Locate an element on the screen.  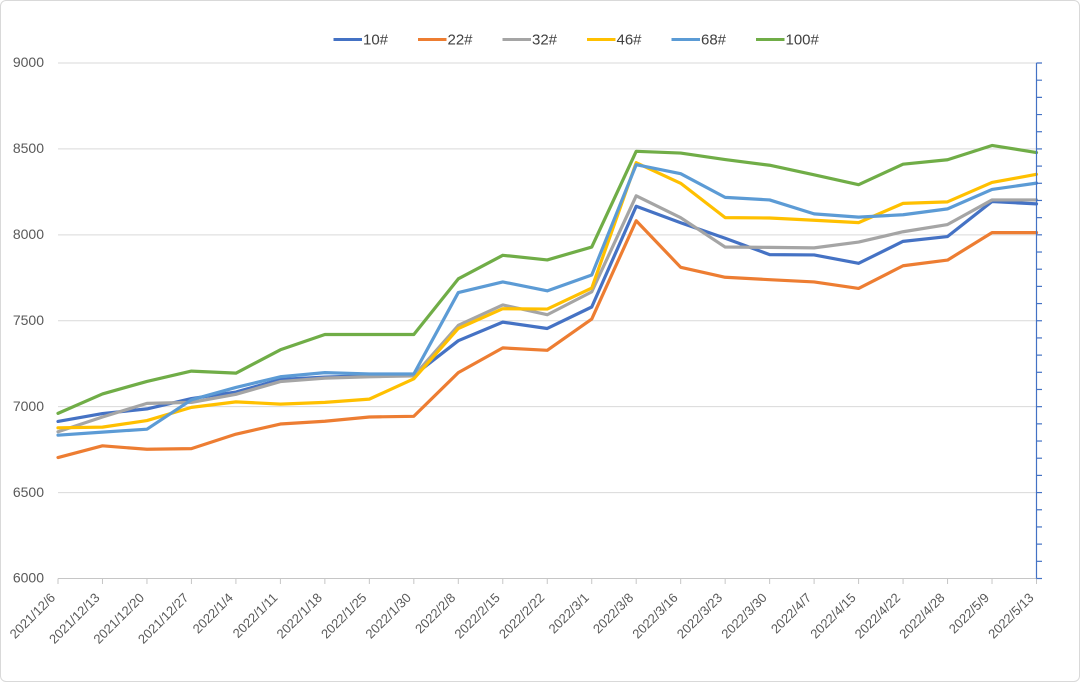
svg-text: 2022/1/11 is located at coordinates (255, 615).